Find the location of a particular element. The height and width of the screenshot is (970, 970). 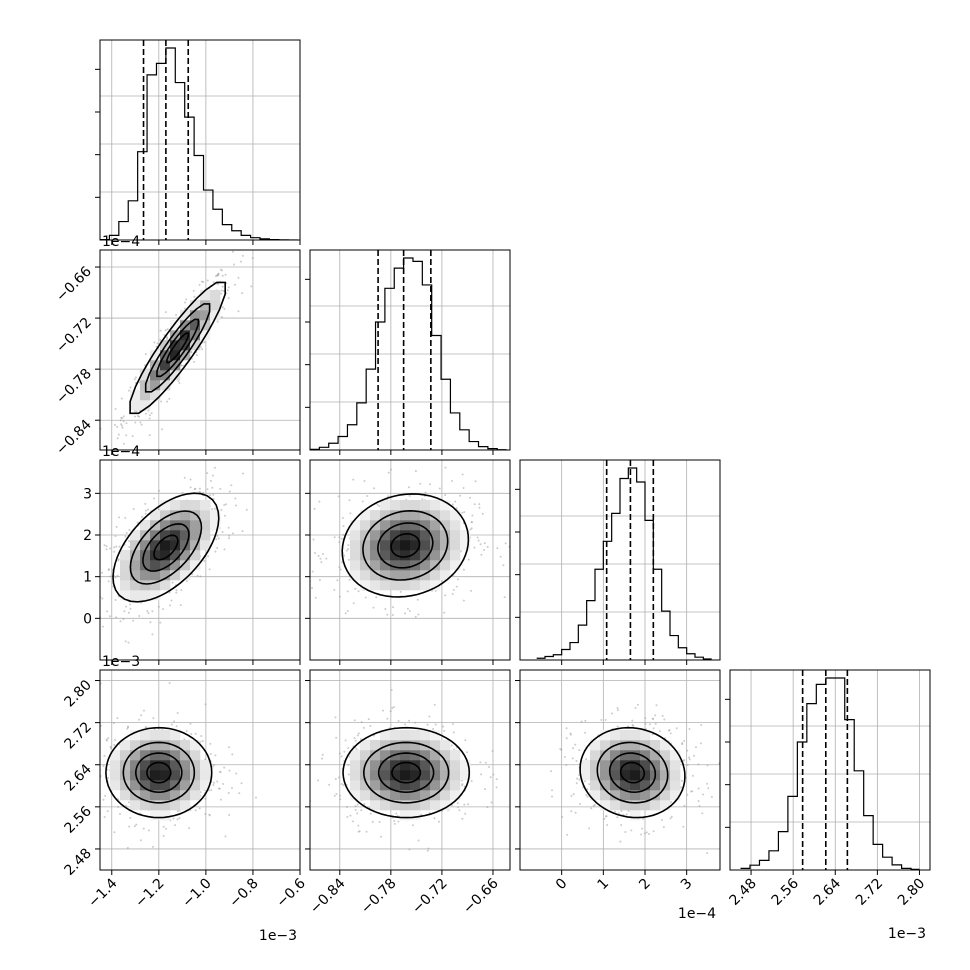

panel-frame is located at coordinates (200, 350).